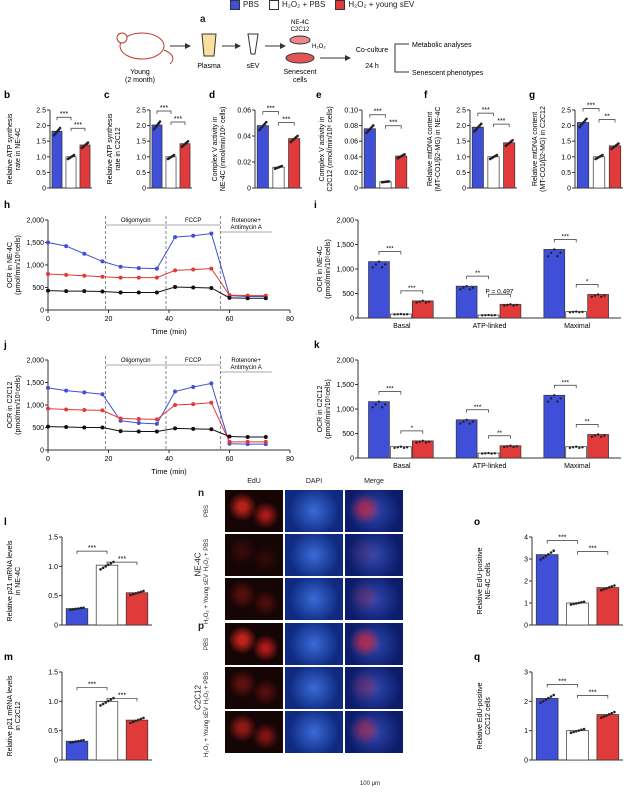 The image size is (631, 792). What do you see at coordinates (107, 95) in the screenshot?
I see `panel-label-c: c` at bounding box center [107, 95].